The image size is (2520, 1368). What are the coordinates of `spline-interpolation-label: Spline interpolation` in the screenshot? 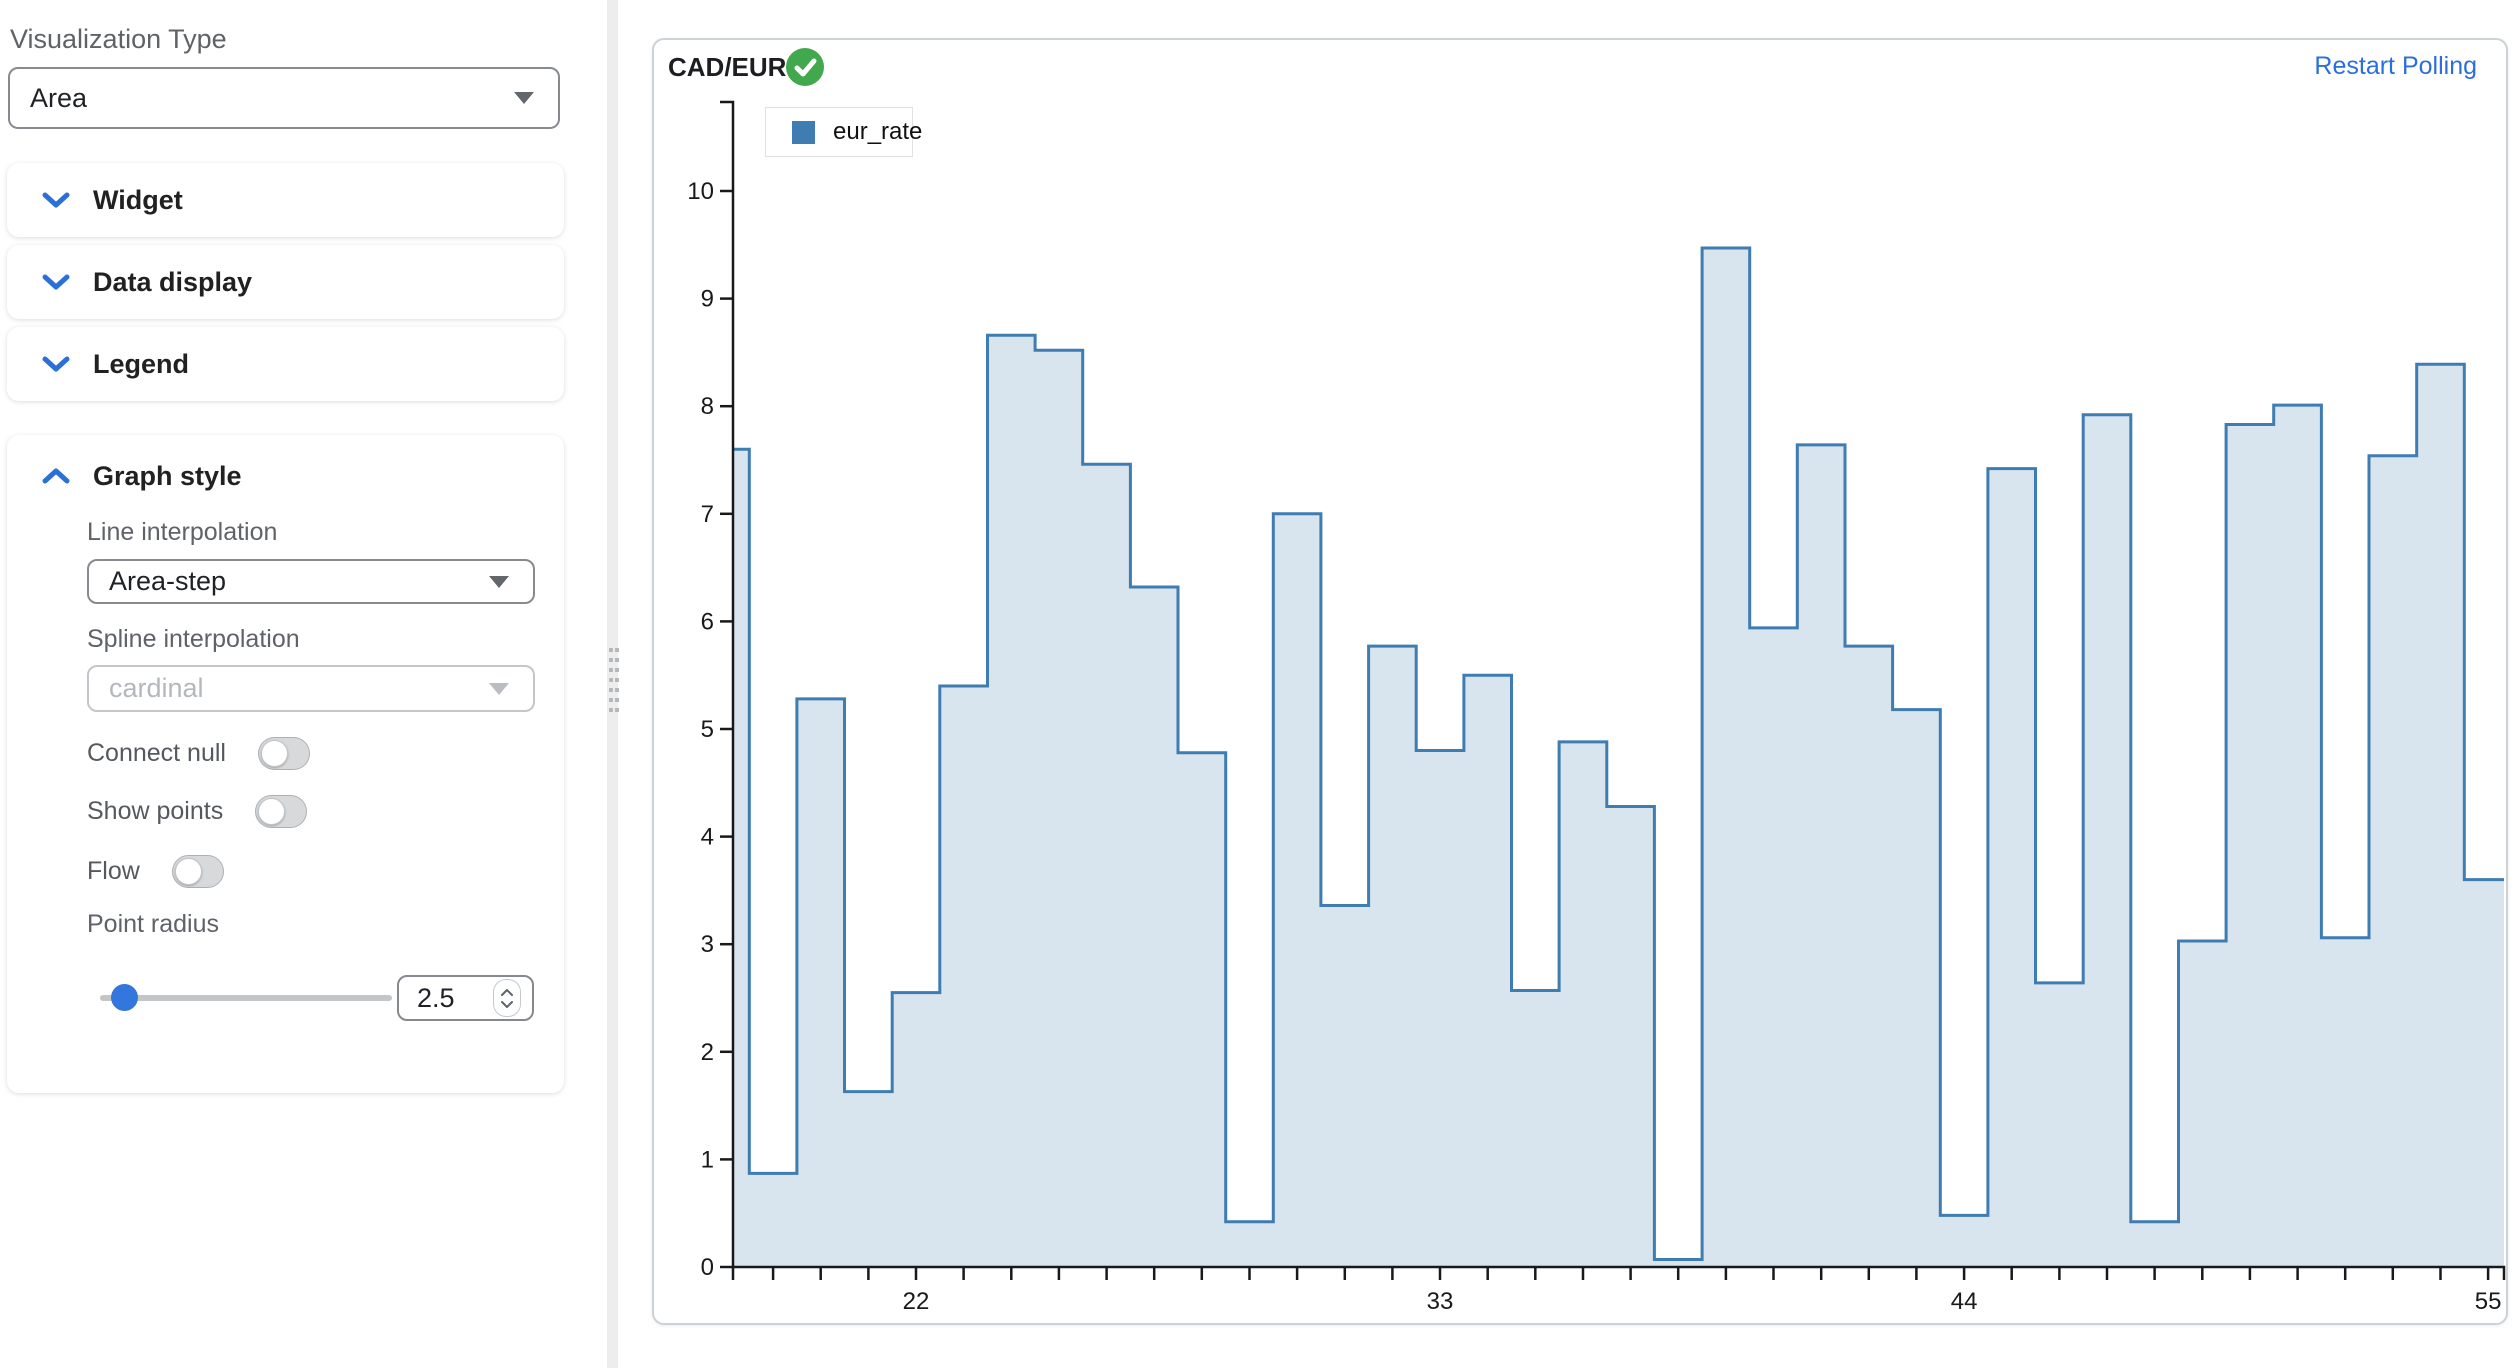 It's located at (193, 639).